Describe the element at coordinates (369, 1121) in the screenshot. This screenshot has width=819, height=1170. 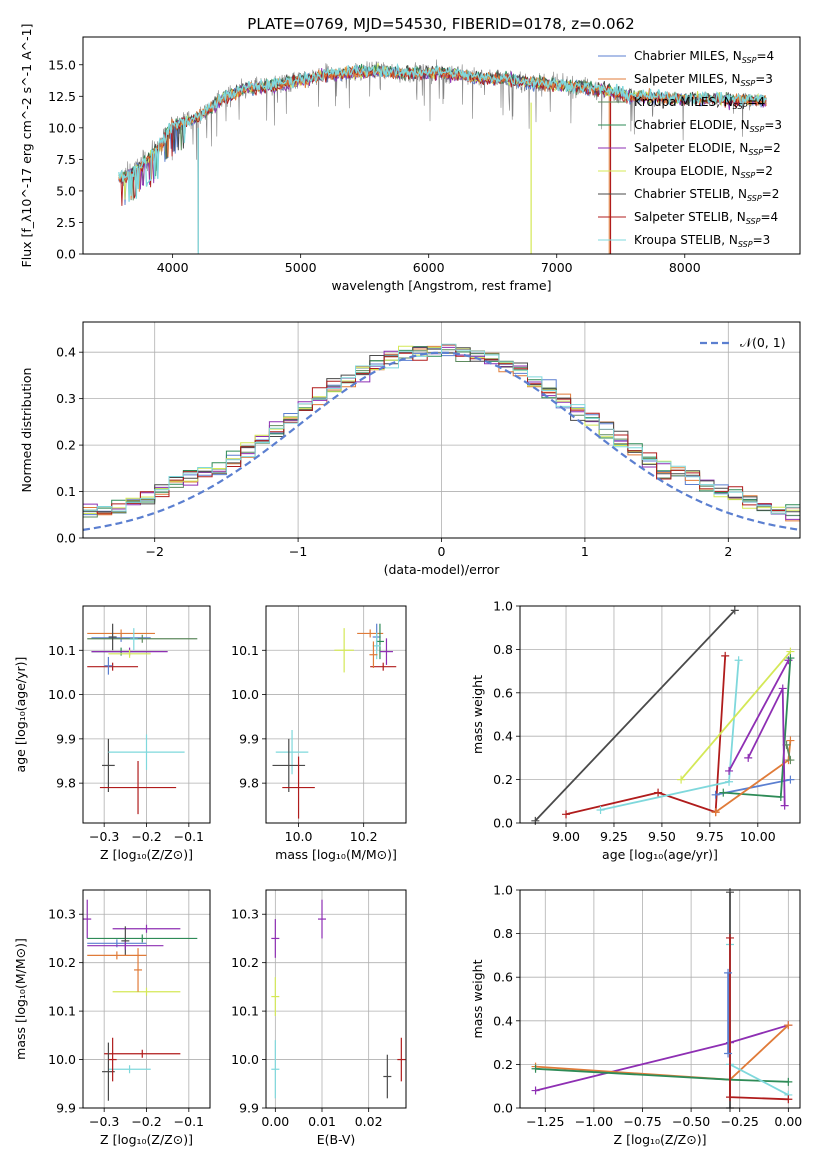
I see `x-tick-label: 0.02` at that location.